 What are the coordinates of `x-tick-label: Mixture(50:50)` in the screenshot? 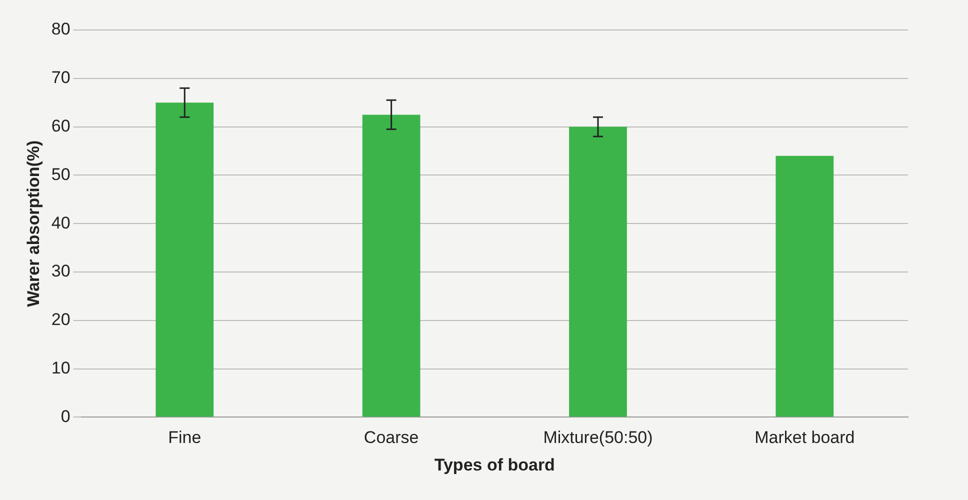 It's located at (598, 438).